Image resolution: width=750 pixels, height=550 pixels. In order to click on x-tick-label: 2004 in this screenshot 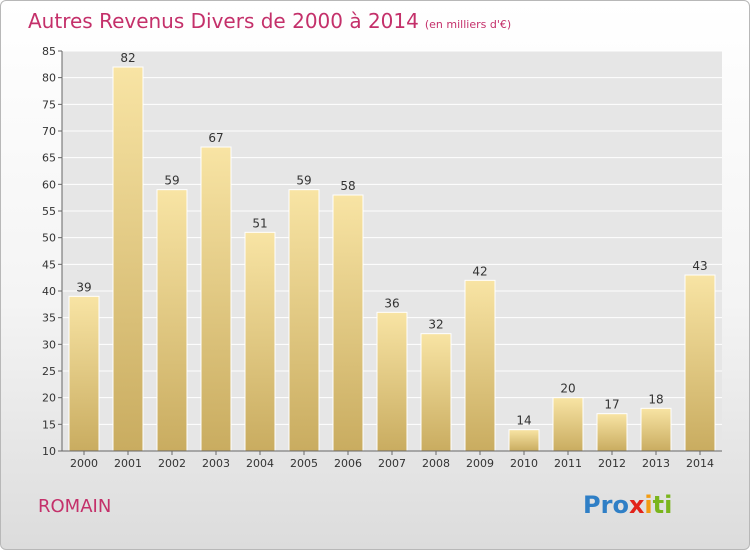, I will do `click(260, 463)`.